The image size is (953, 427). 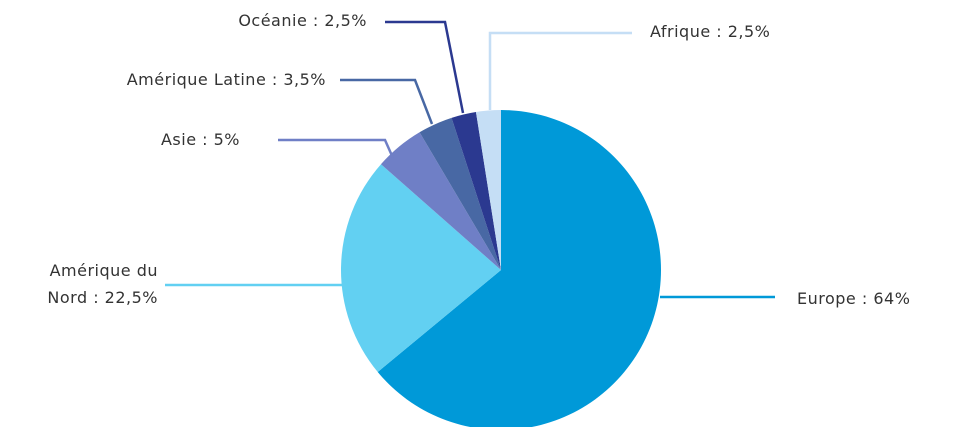 I want to click on label-line: Amérique Latine : 3,5%, so click(x=226, y=79).